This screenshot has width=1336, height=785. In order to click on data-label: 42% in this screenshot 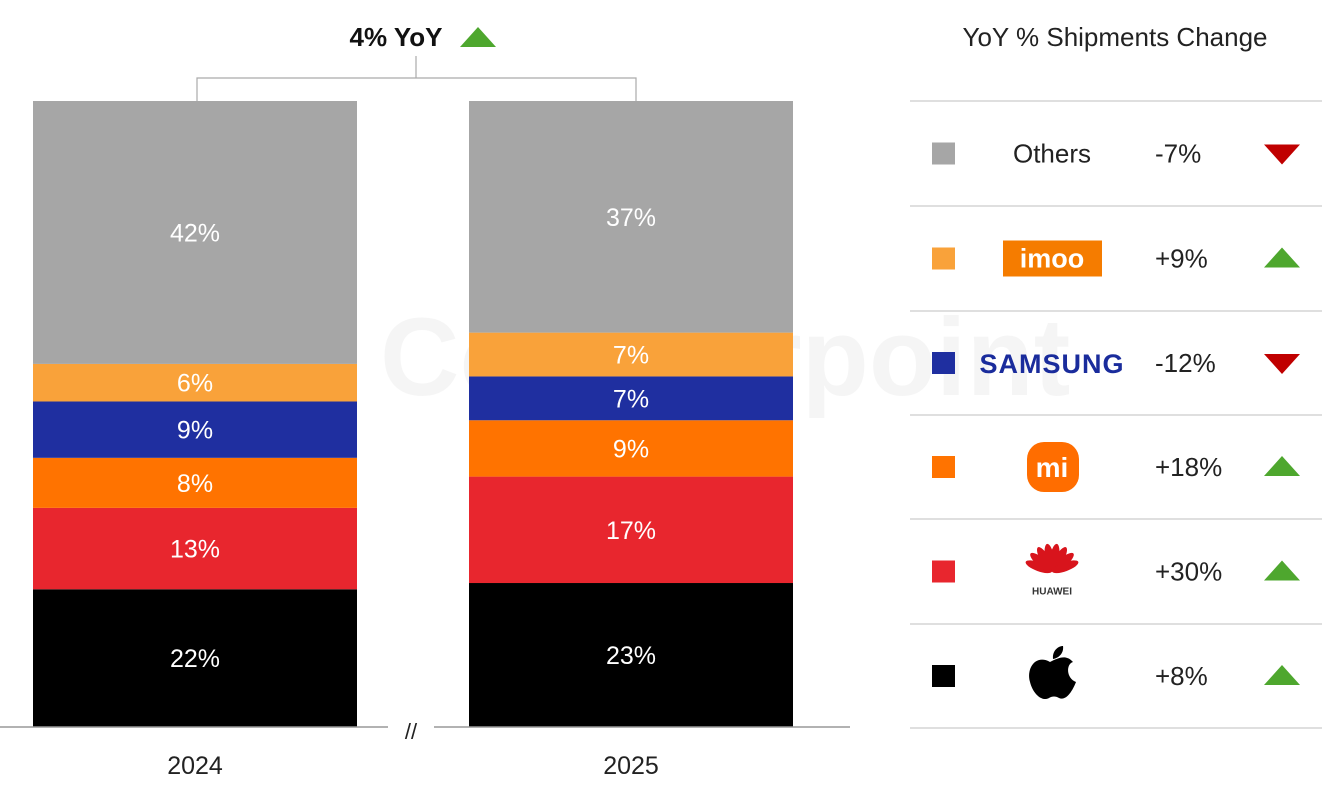, I will do `click(195, 233)`.